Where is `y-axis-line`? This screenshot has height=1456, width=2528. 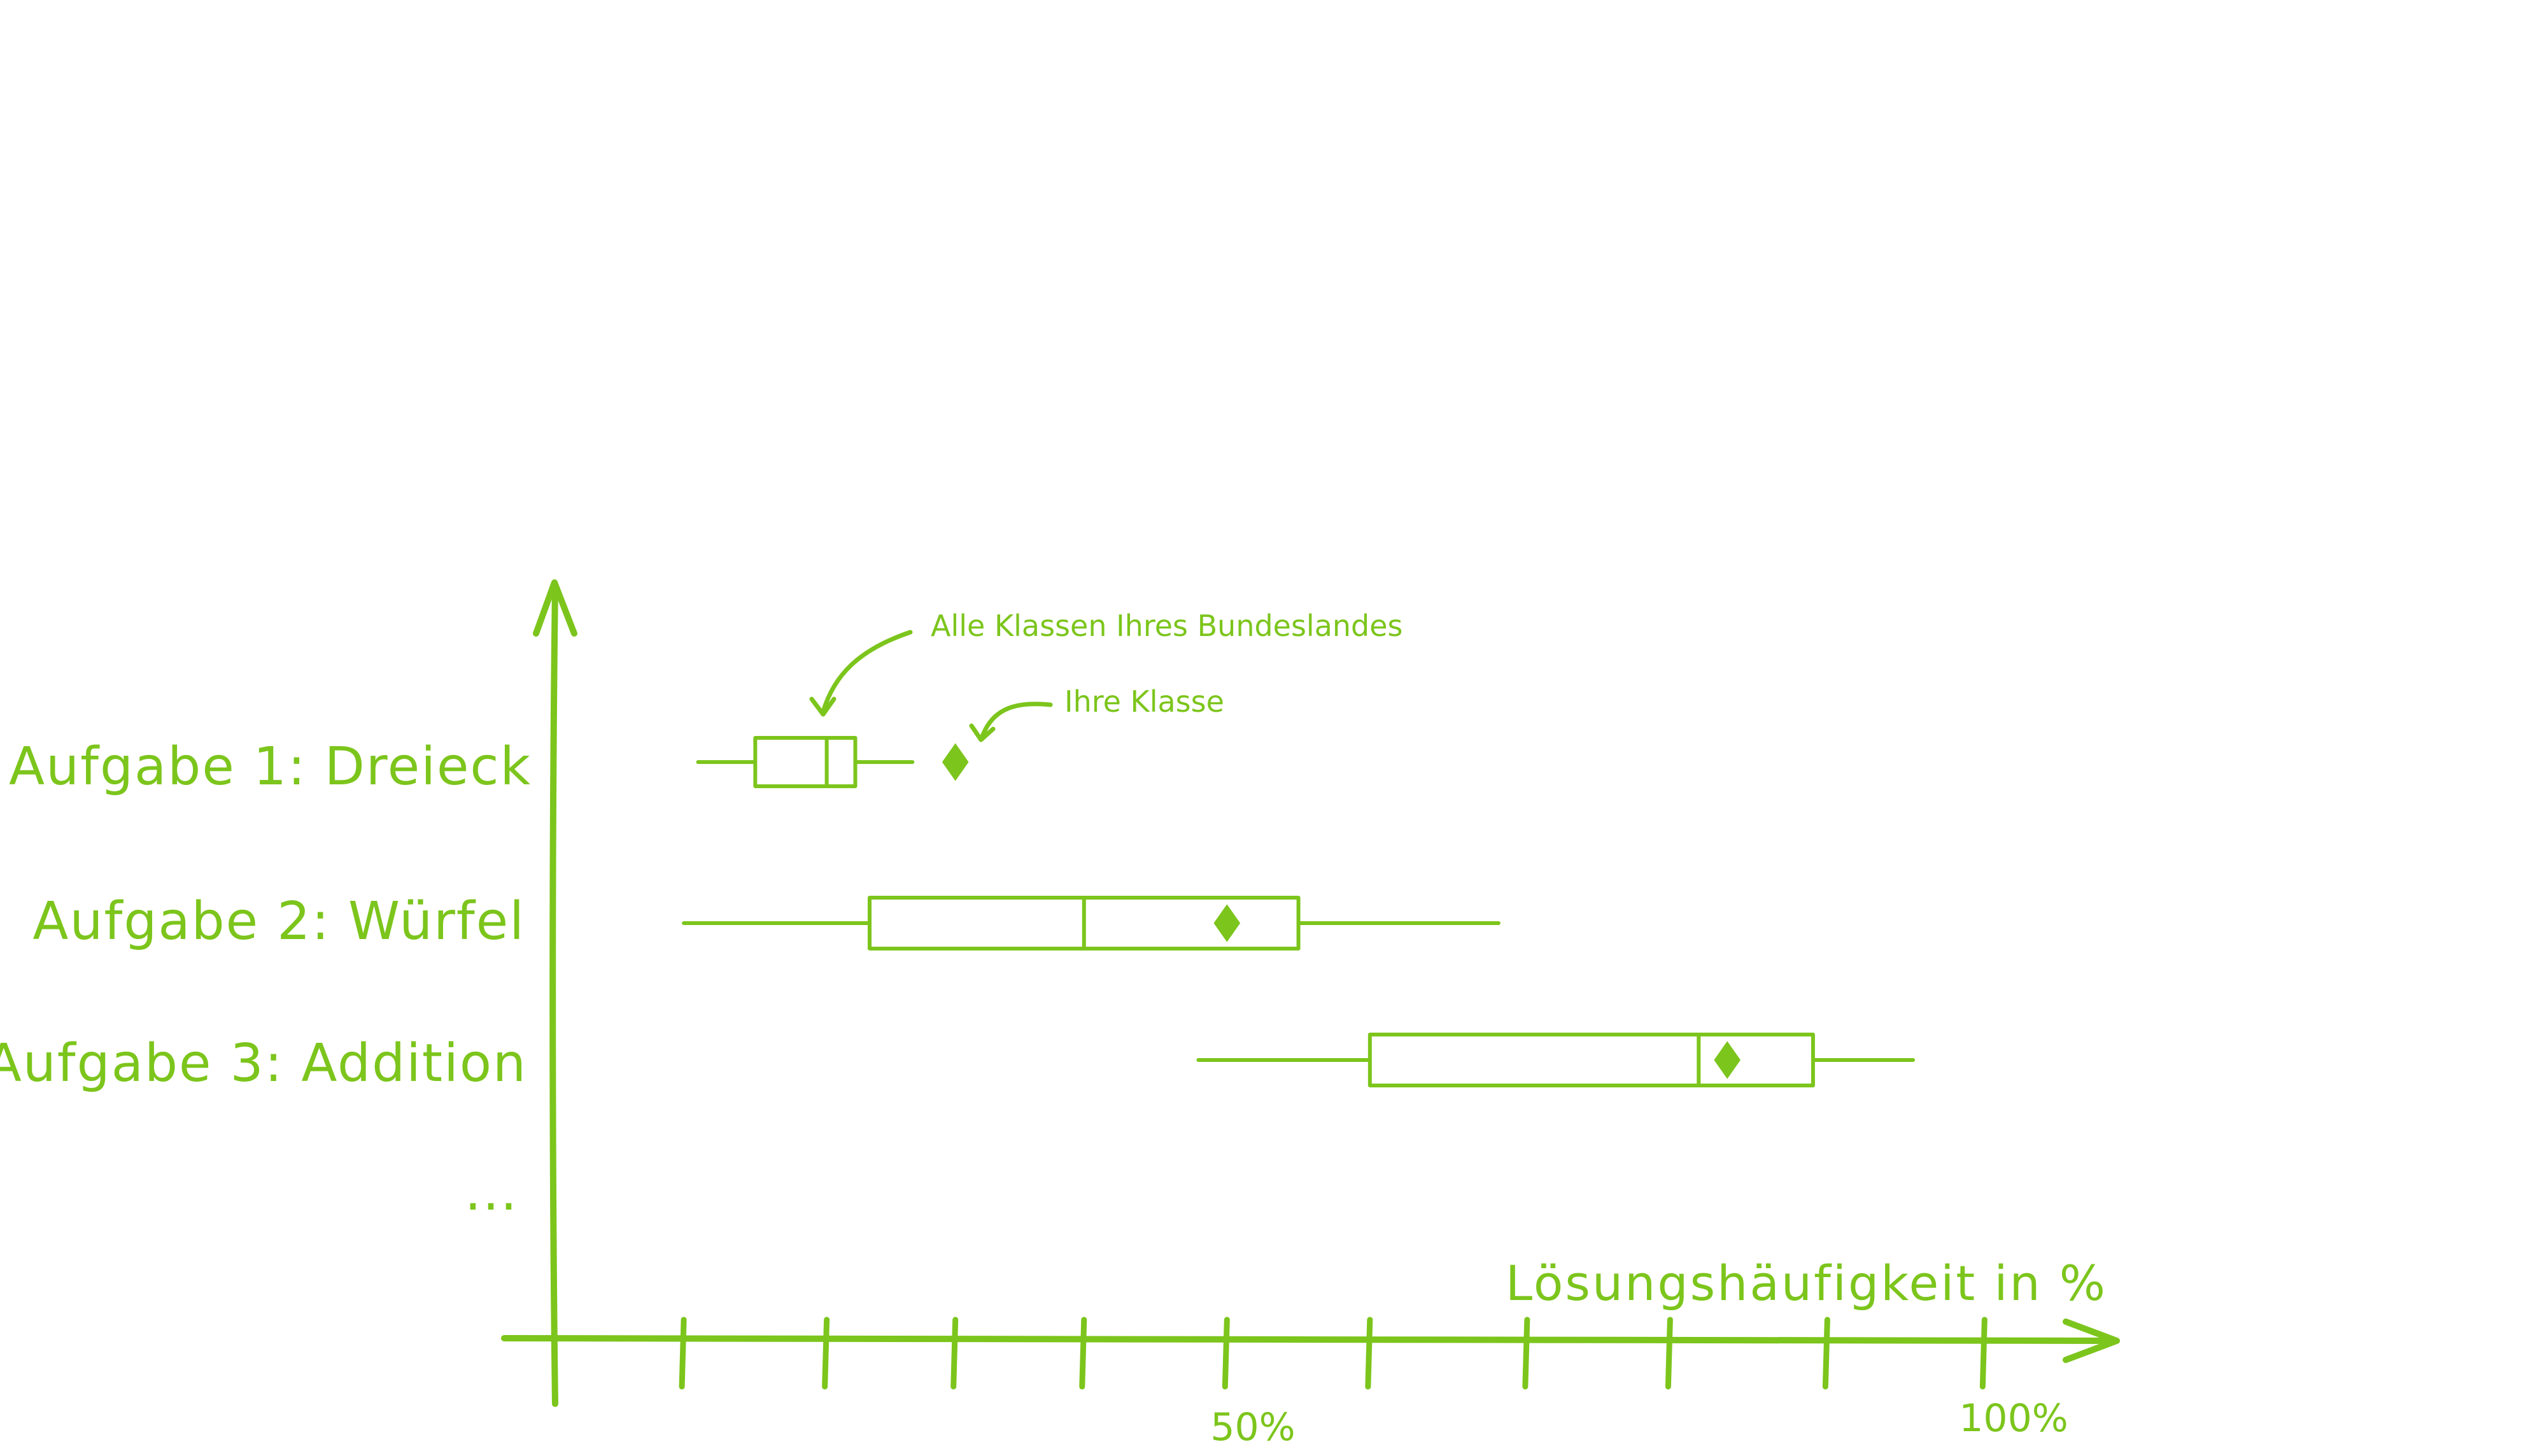
y-axis-line is located at coordinates (553, 995).